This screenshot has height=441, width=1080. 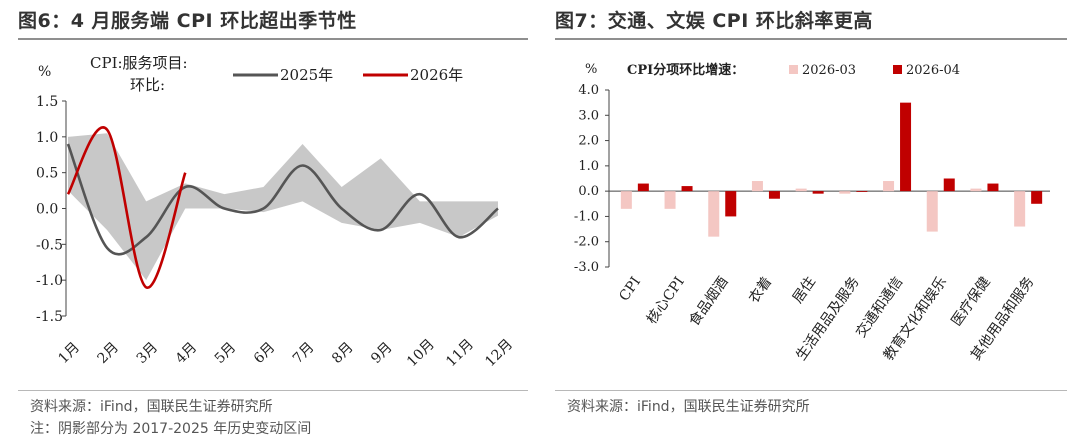 I want to click on left-y-tick-label: 0.0, so click(x=47, y=210).